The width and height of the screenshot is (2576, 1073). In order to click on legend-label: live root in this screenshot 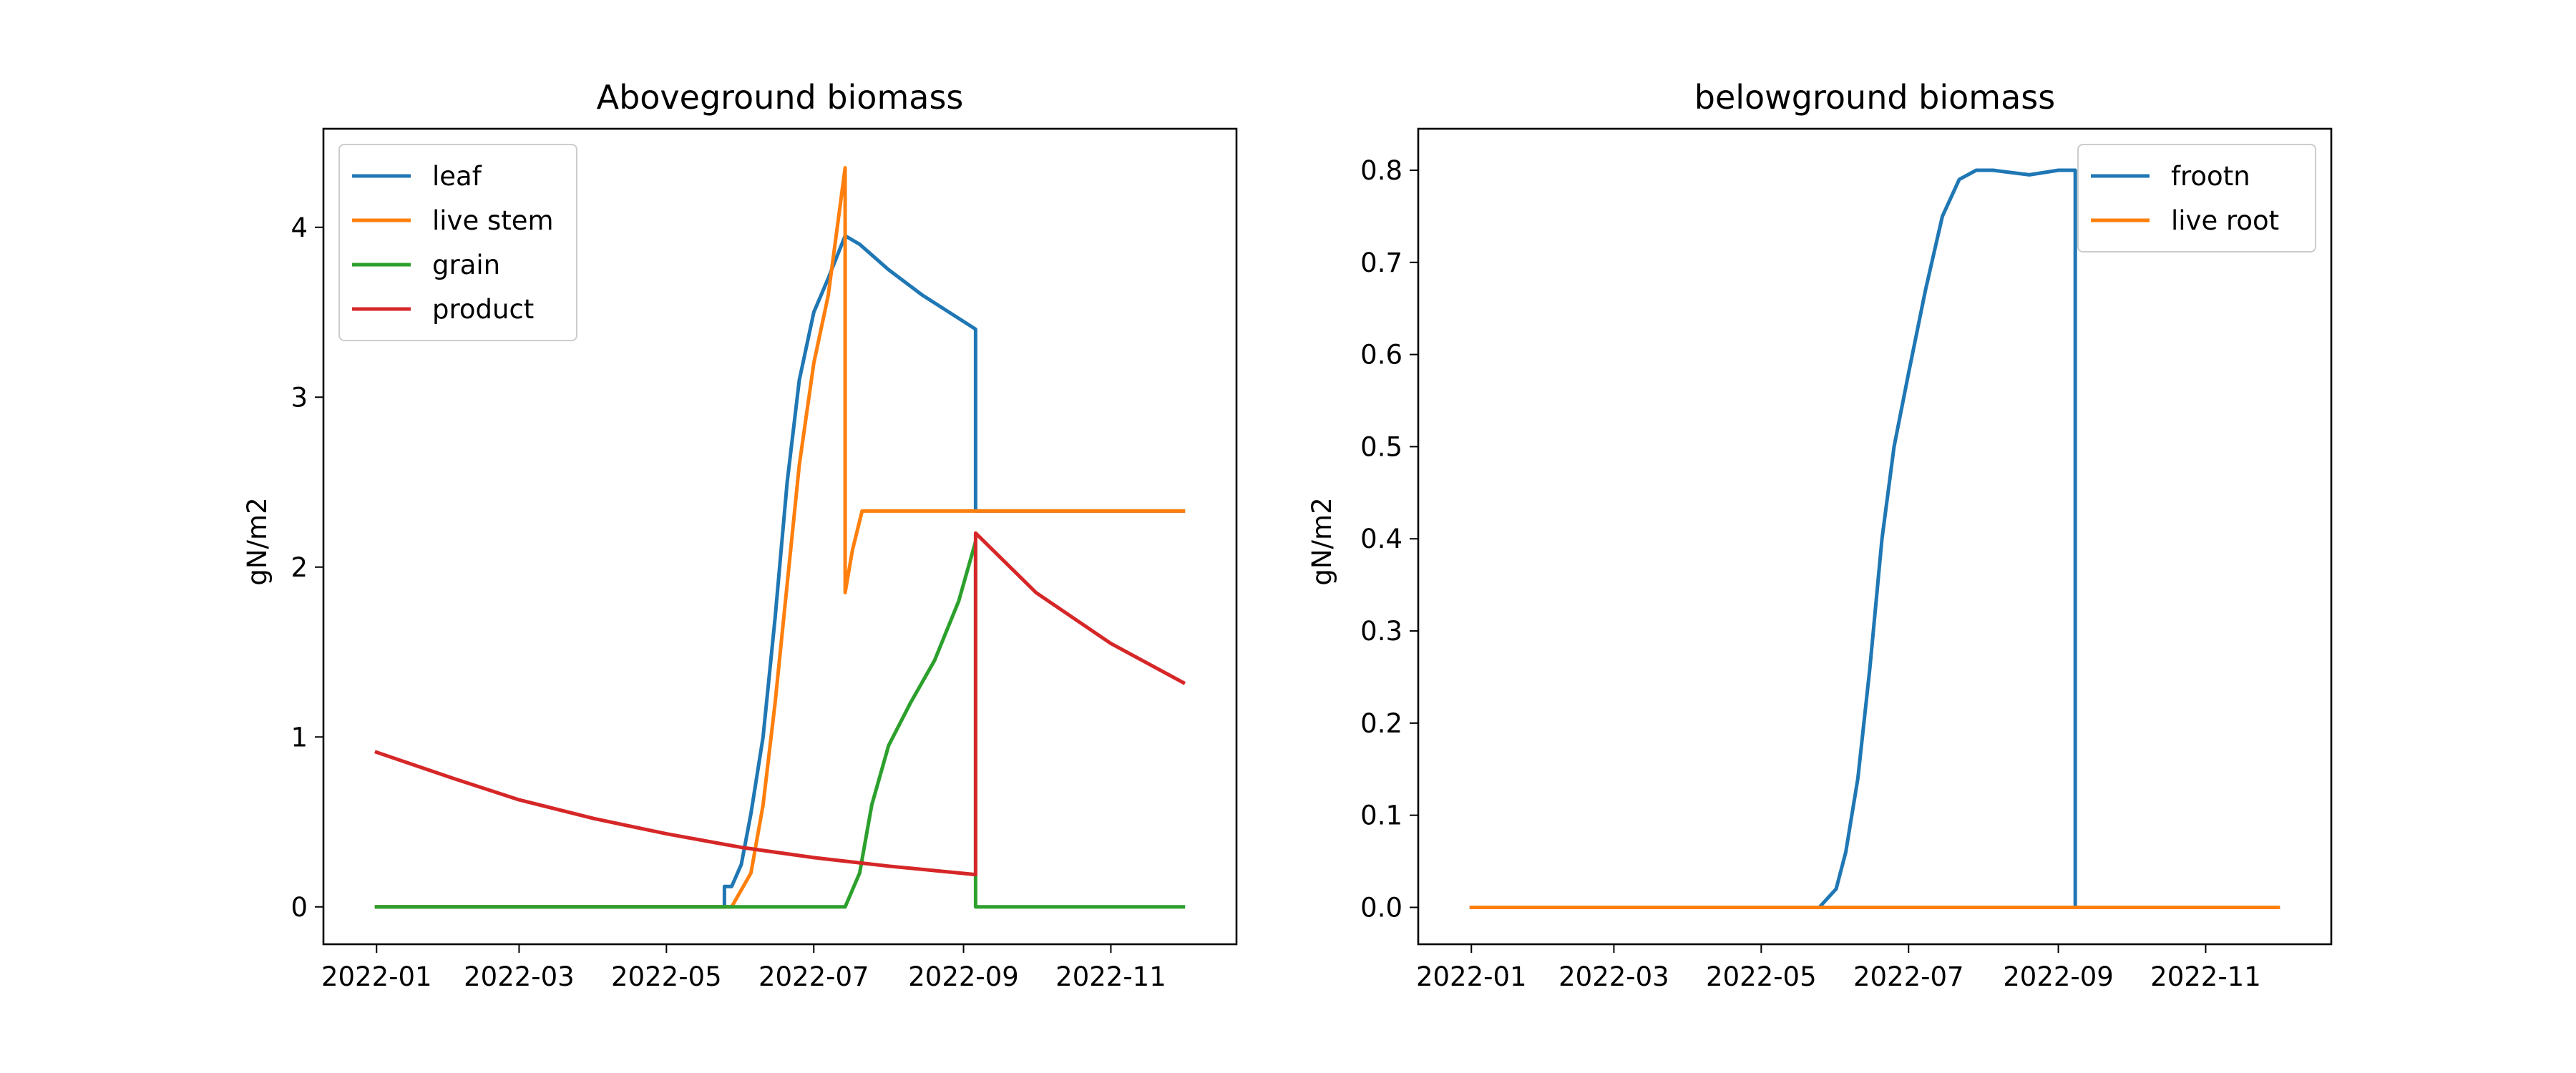, I will do `click(2225, 220)`.